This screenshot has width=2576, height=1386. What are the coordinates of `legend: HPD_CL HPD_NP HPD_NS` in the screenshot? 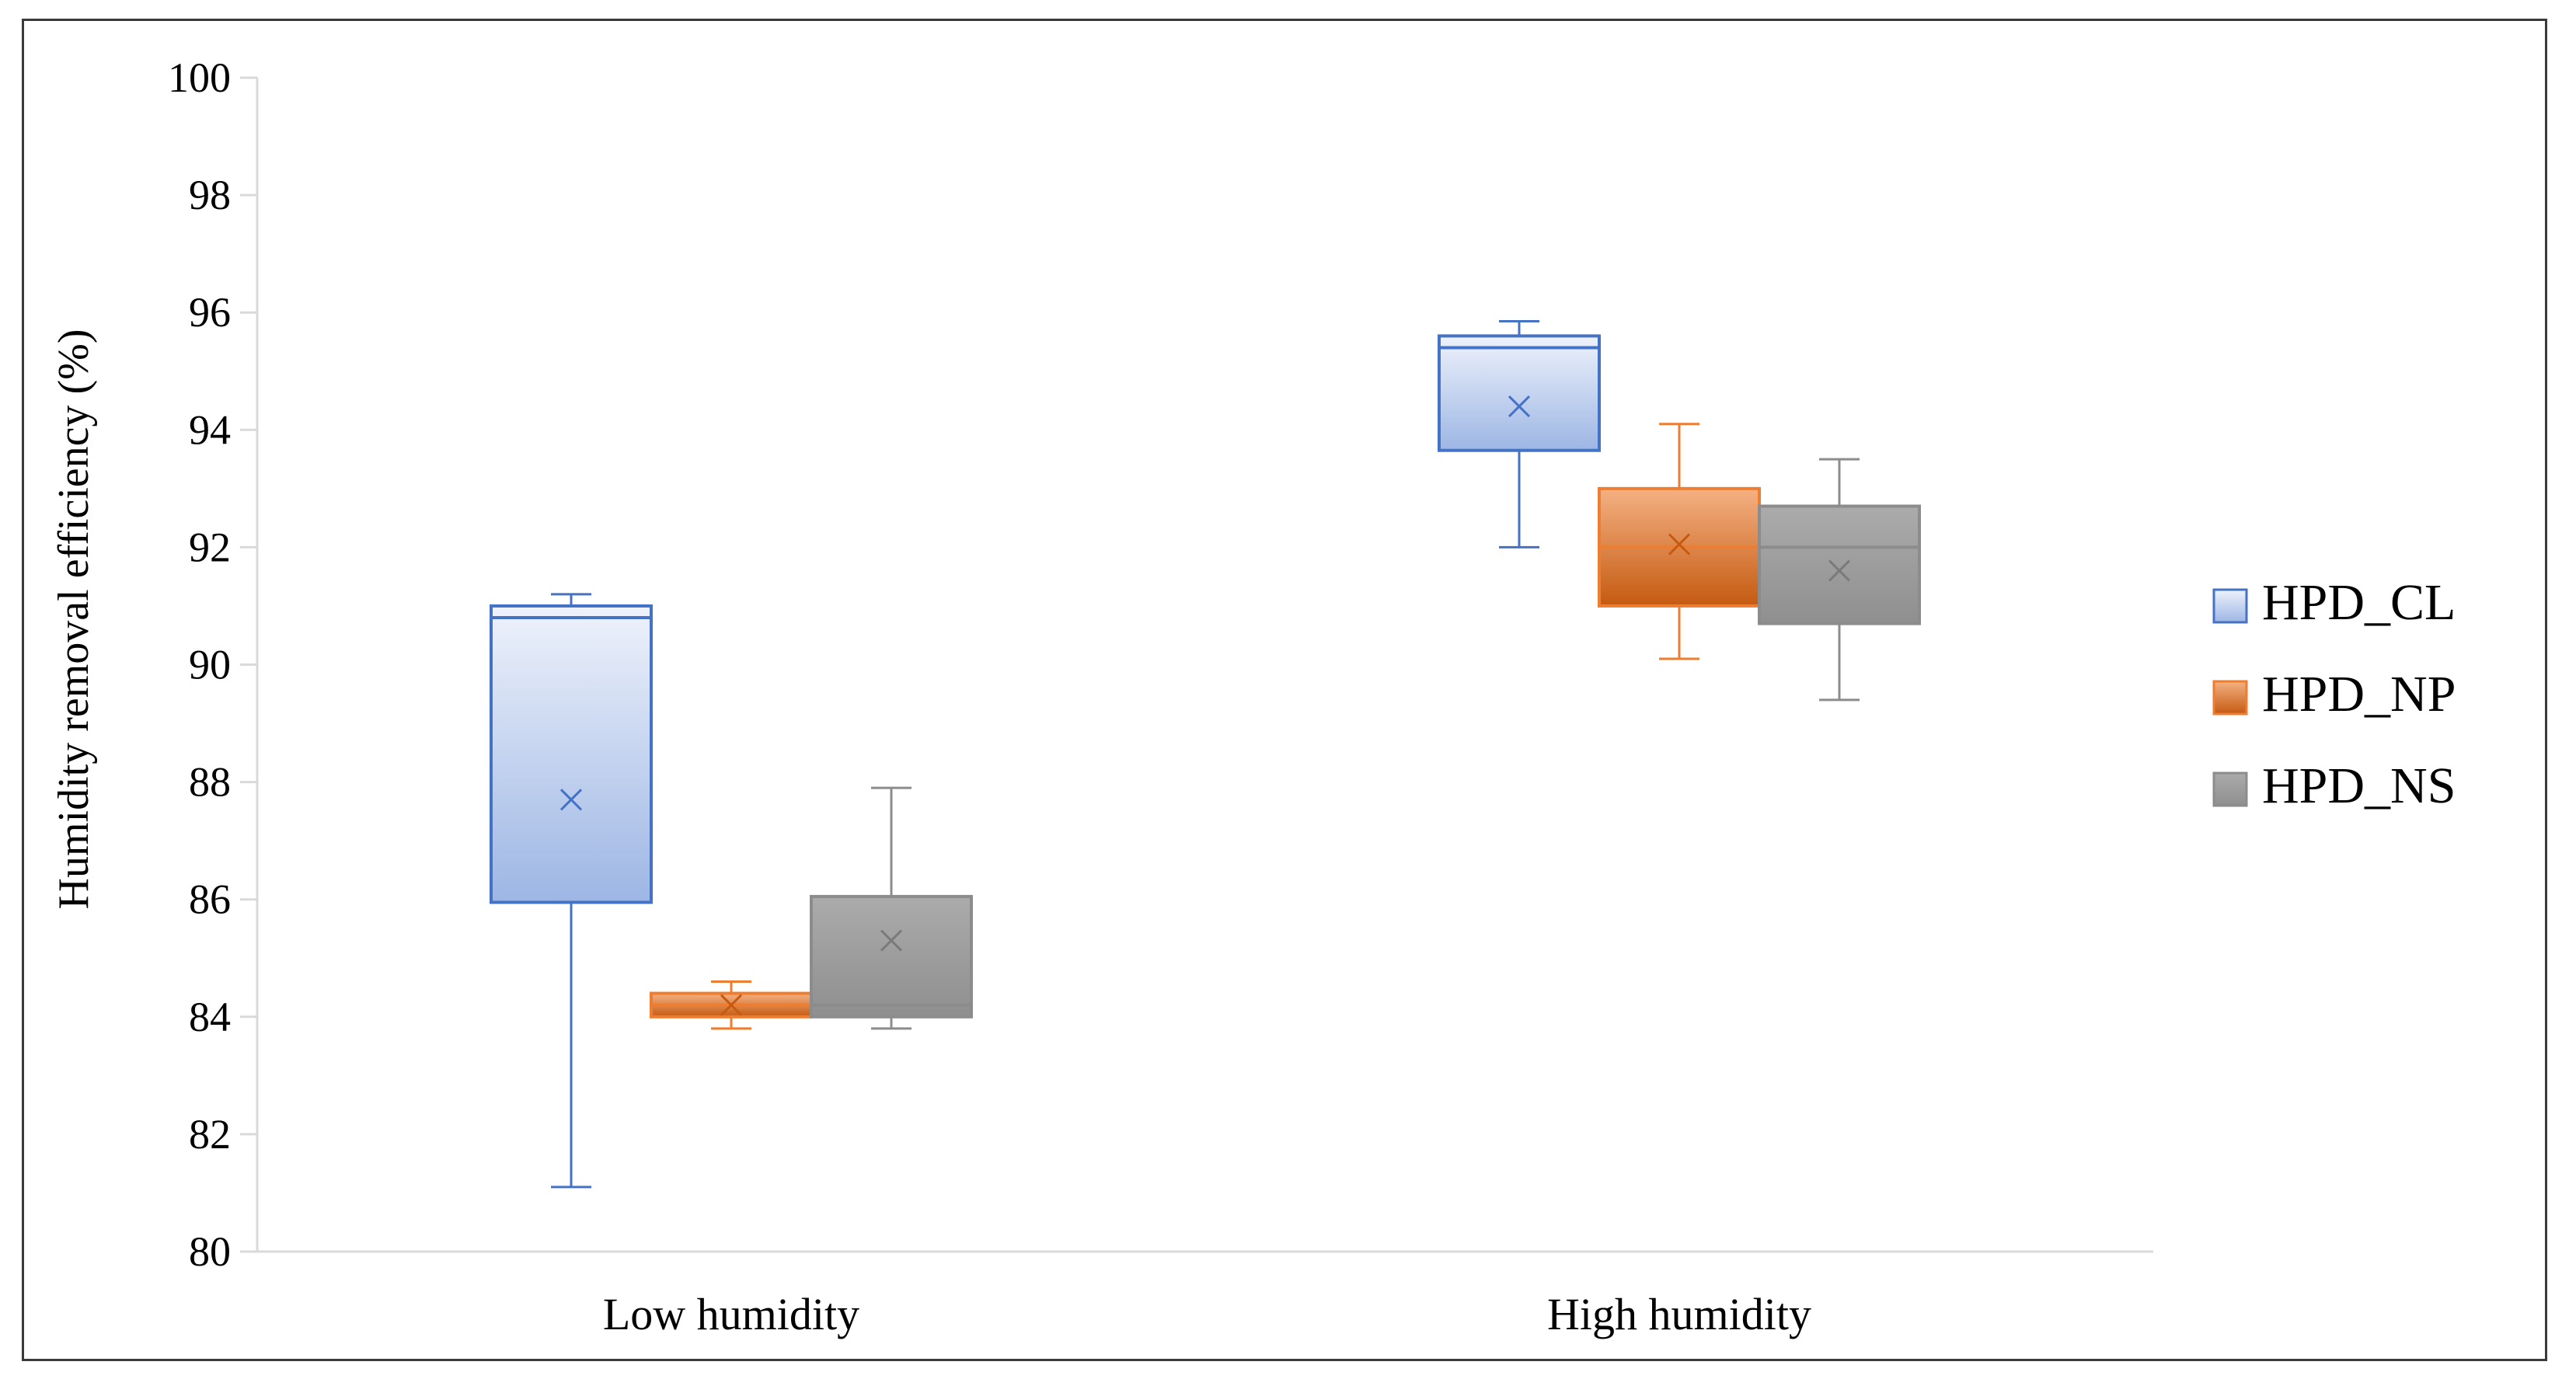 It's located at (2334, 694).